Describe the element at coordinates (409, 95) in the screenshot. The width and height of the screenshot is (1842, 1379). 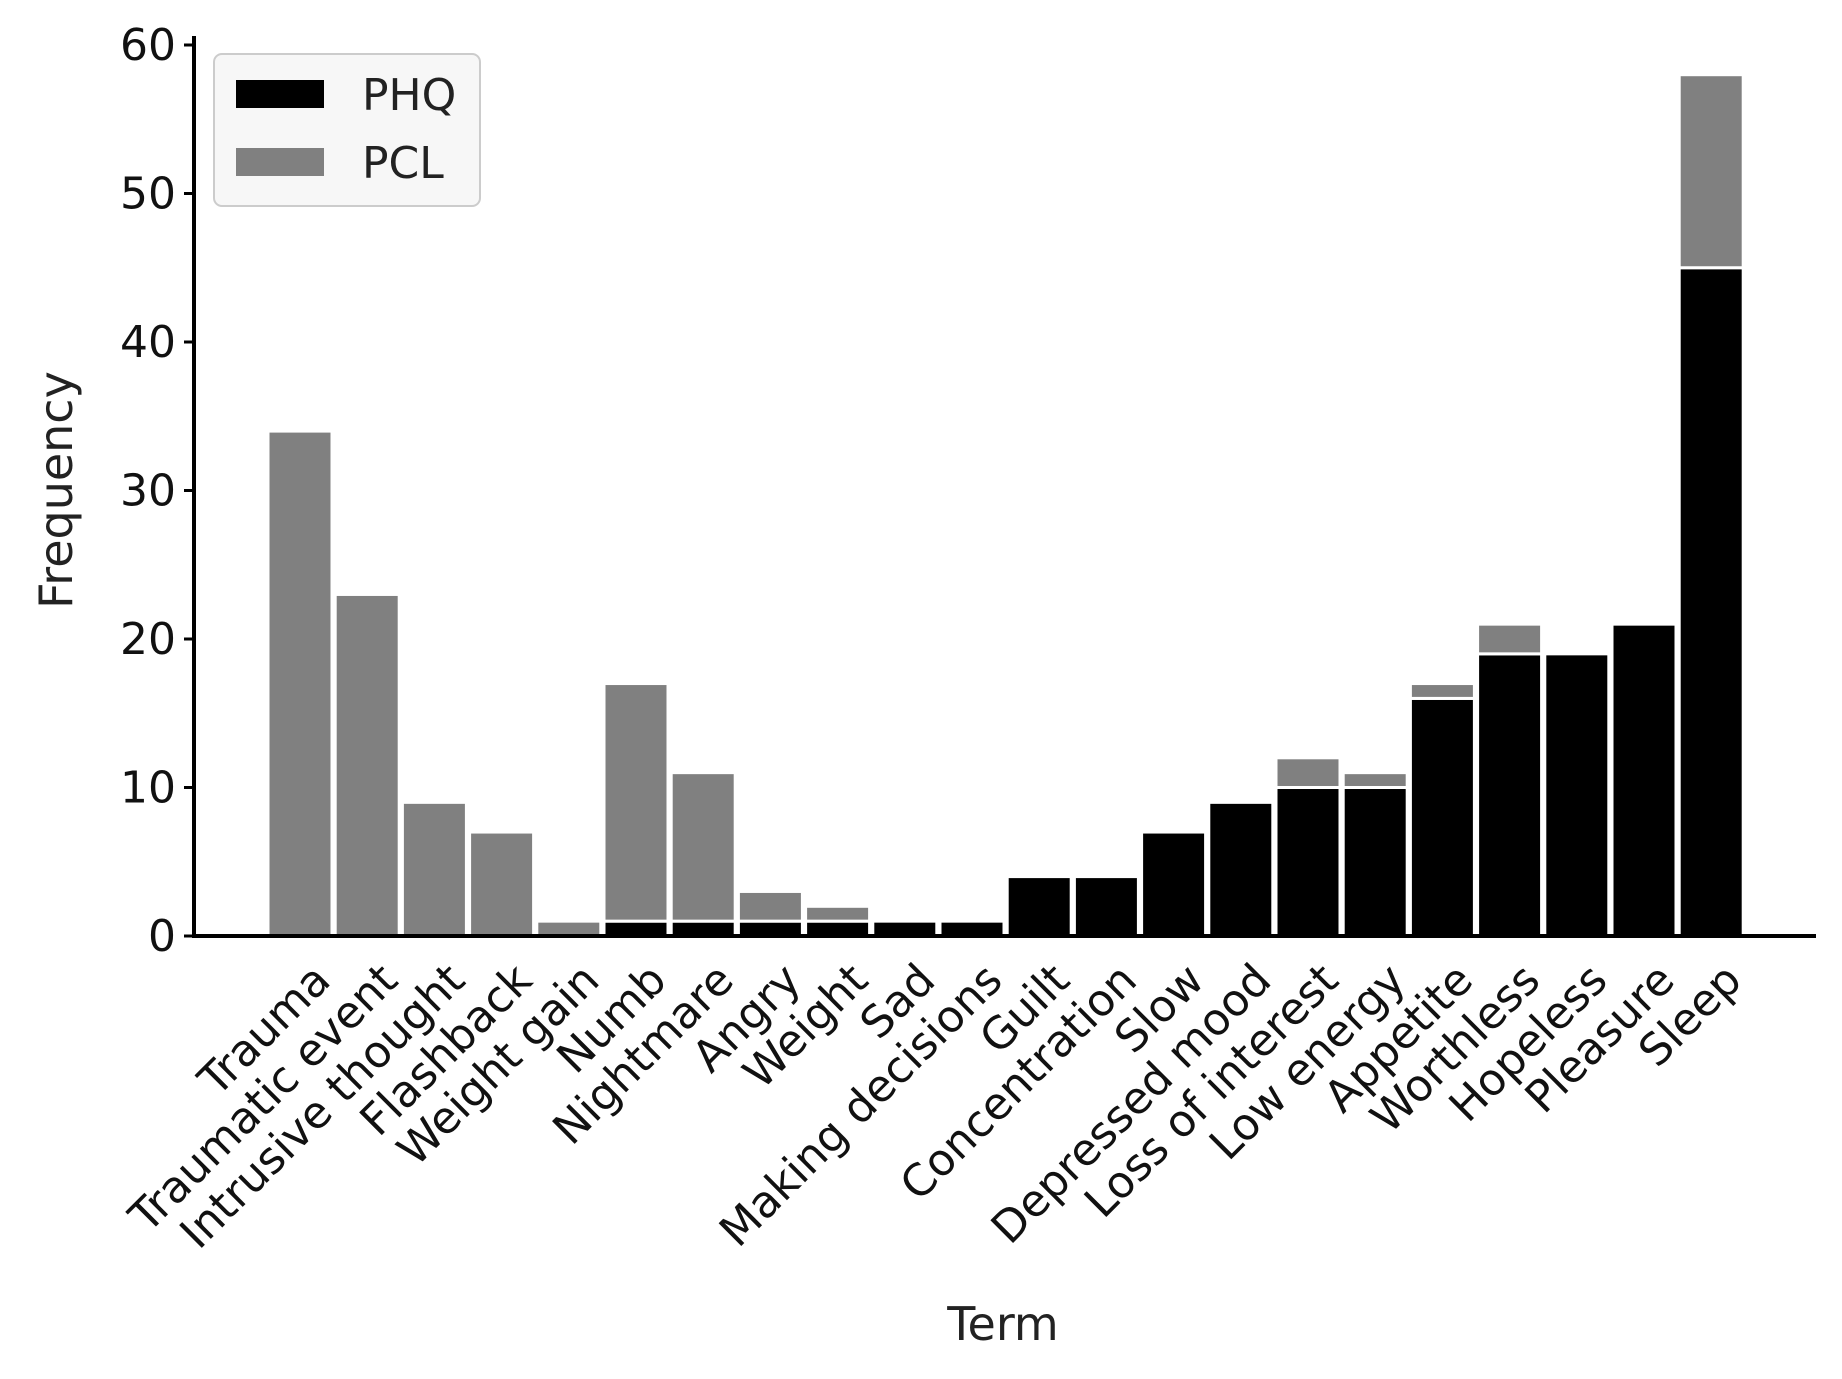
I see `legend-label-phq: PHQ` at that location.